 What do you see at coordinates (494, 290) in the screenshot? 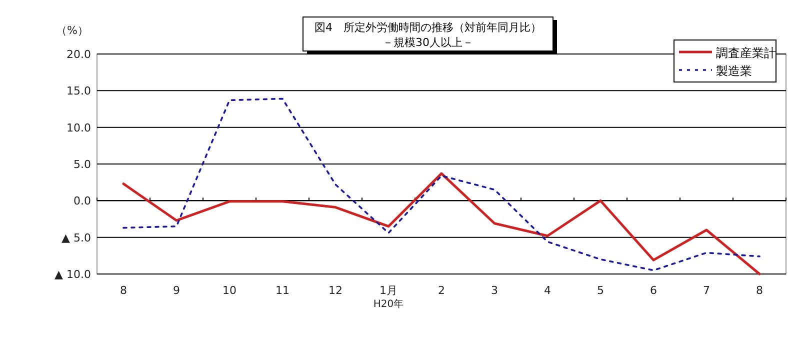
I see `x-tick-label: 3` at bounding box center [494, 290].